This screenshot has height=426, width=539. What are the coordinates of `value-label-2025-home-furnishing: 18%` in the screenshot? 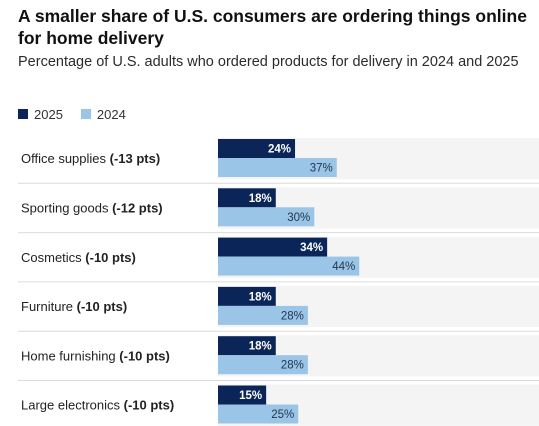 It's located at (260, 347).